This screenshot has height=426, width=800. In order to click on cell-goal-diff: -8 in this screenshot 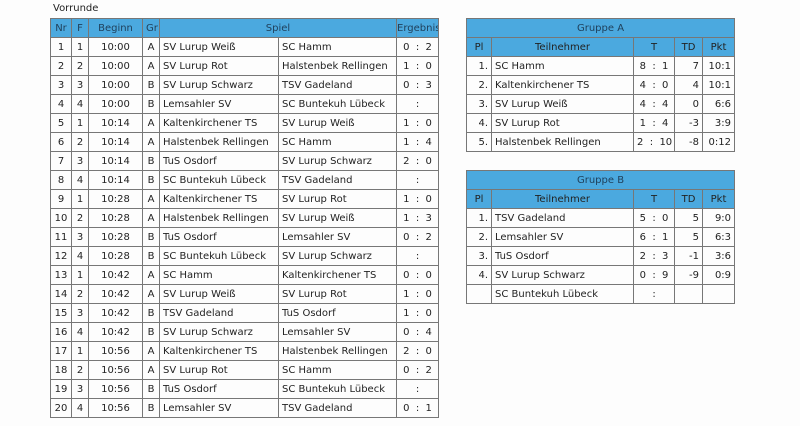, I will do `click(688, 142)`.